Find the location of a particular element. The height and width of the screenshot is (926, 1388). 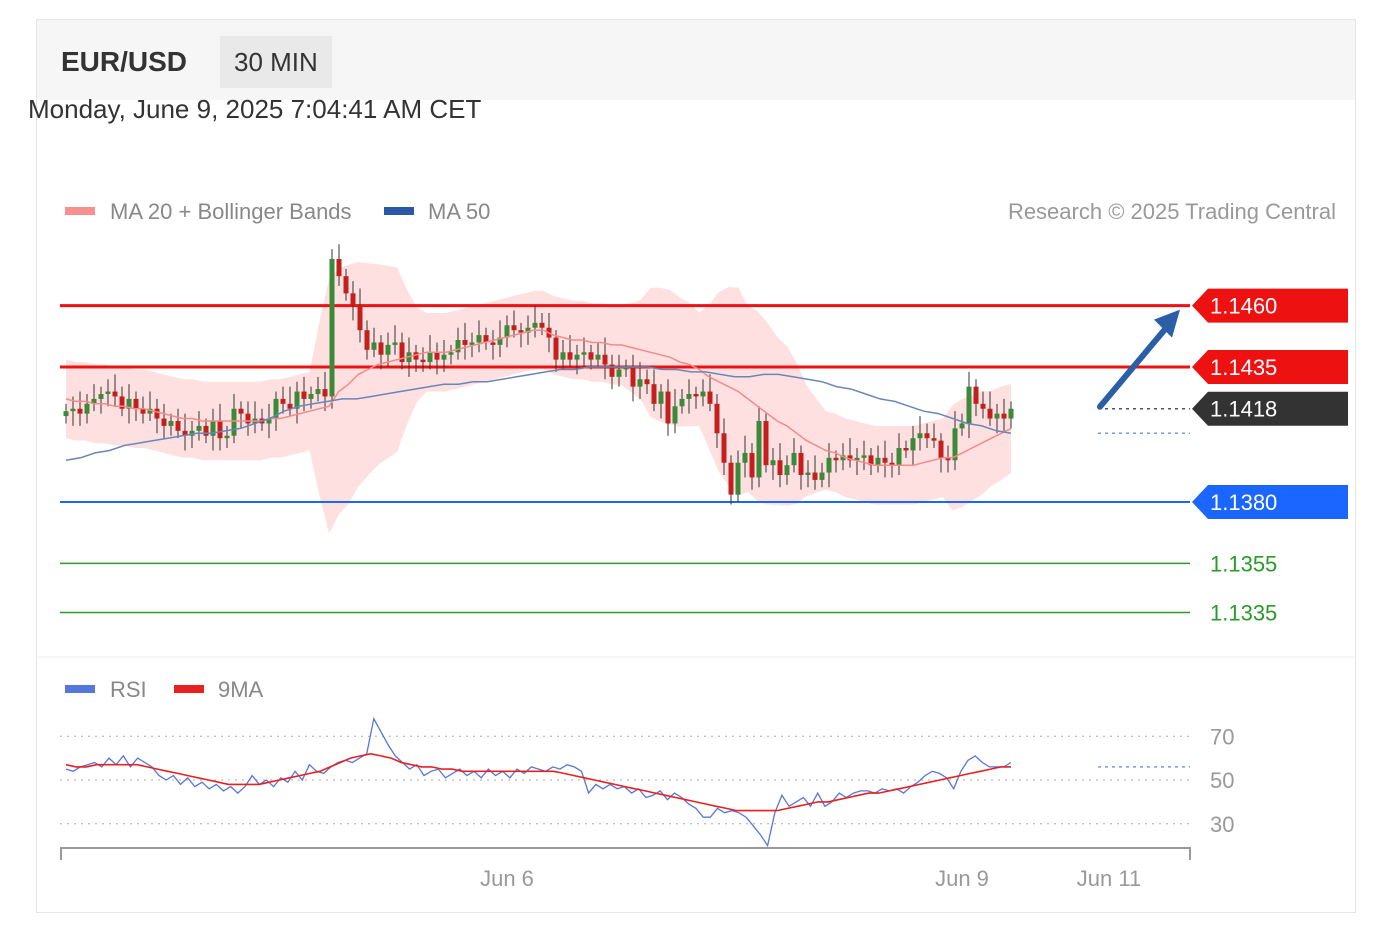

timeframe-button: 30 MIN is located at coordinates (276, 62).